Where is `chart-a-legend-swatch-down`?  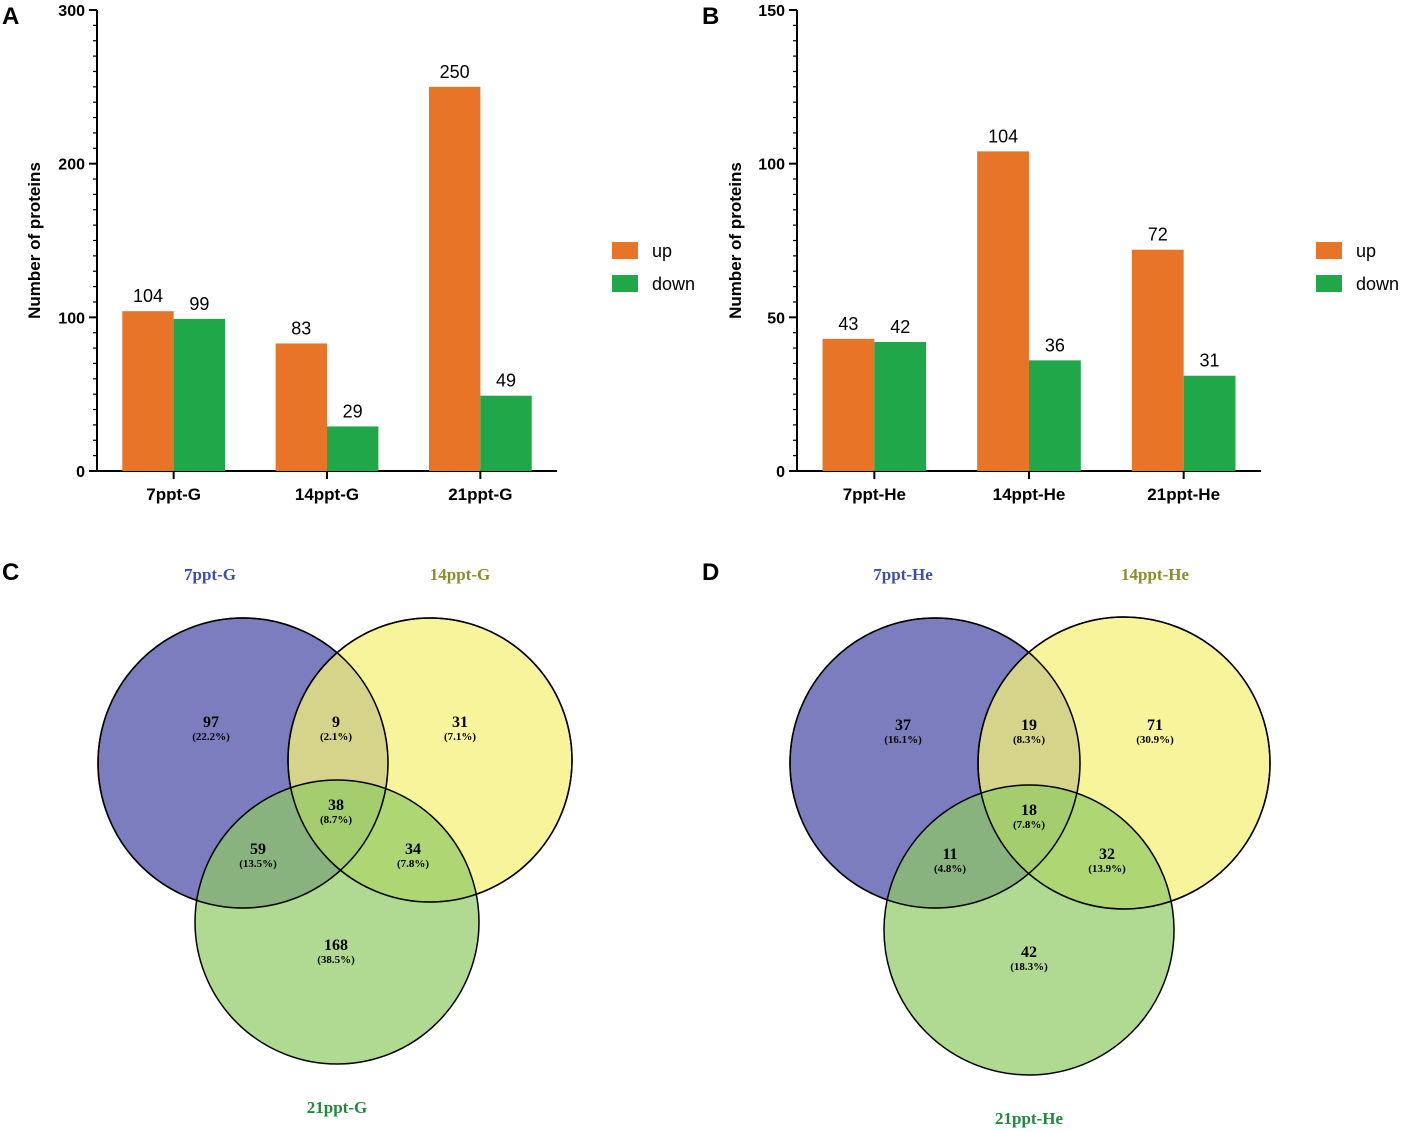 chart-a-legend-swatch-down is located at coordinates (625, 283).